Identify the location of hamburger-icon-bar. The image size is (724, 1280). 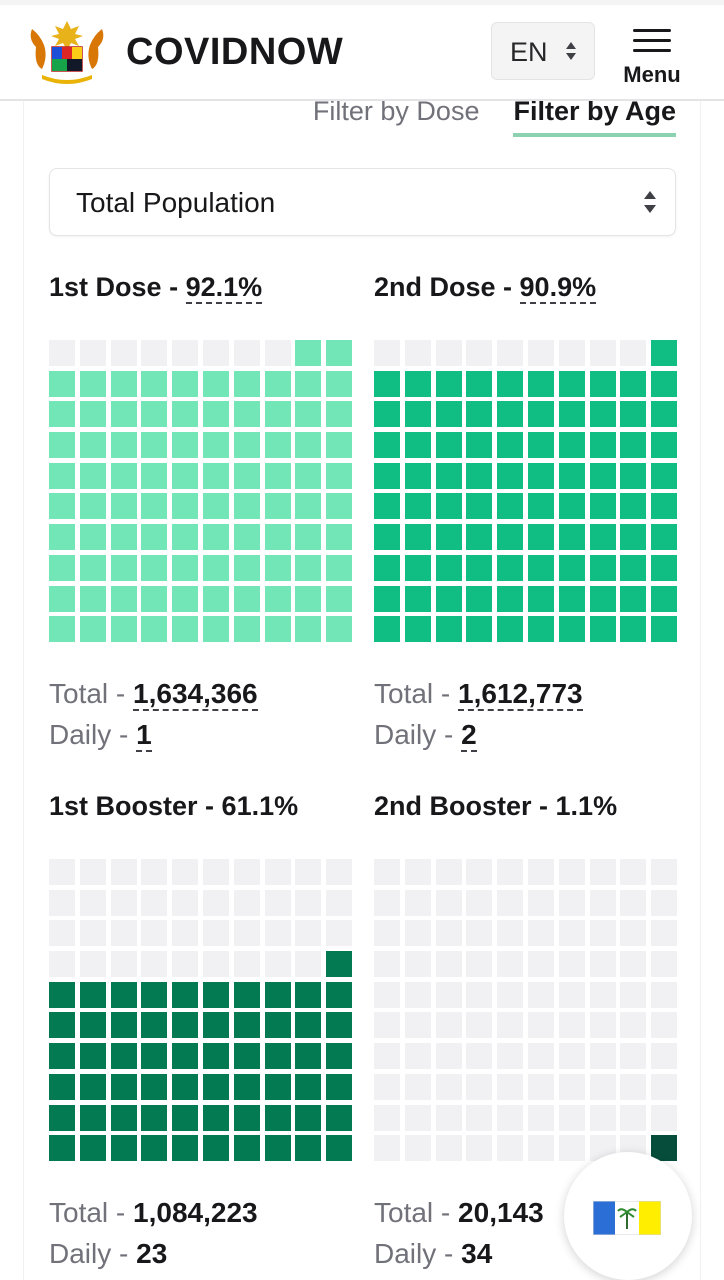
(652, 40).